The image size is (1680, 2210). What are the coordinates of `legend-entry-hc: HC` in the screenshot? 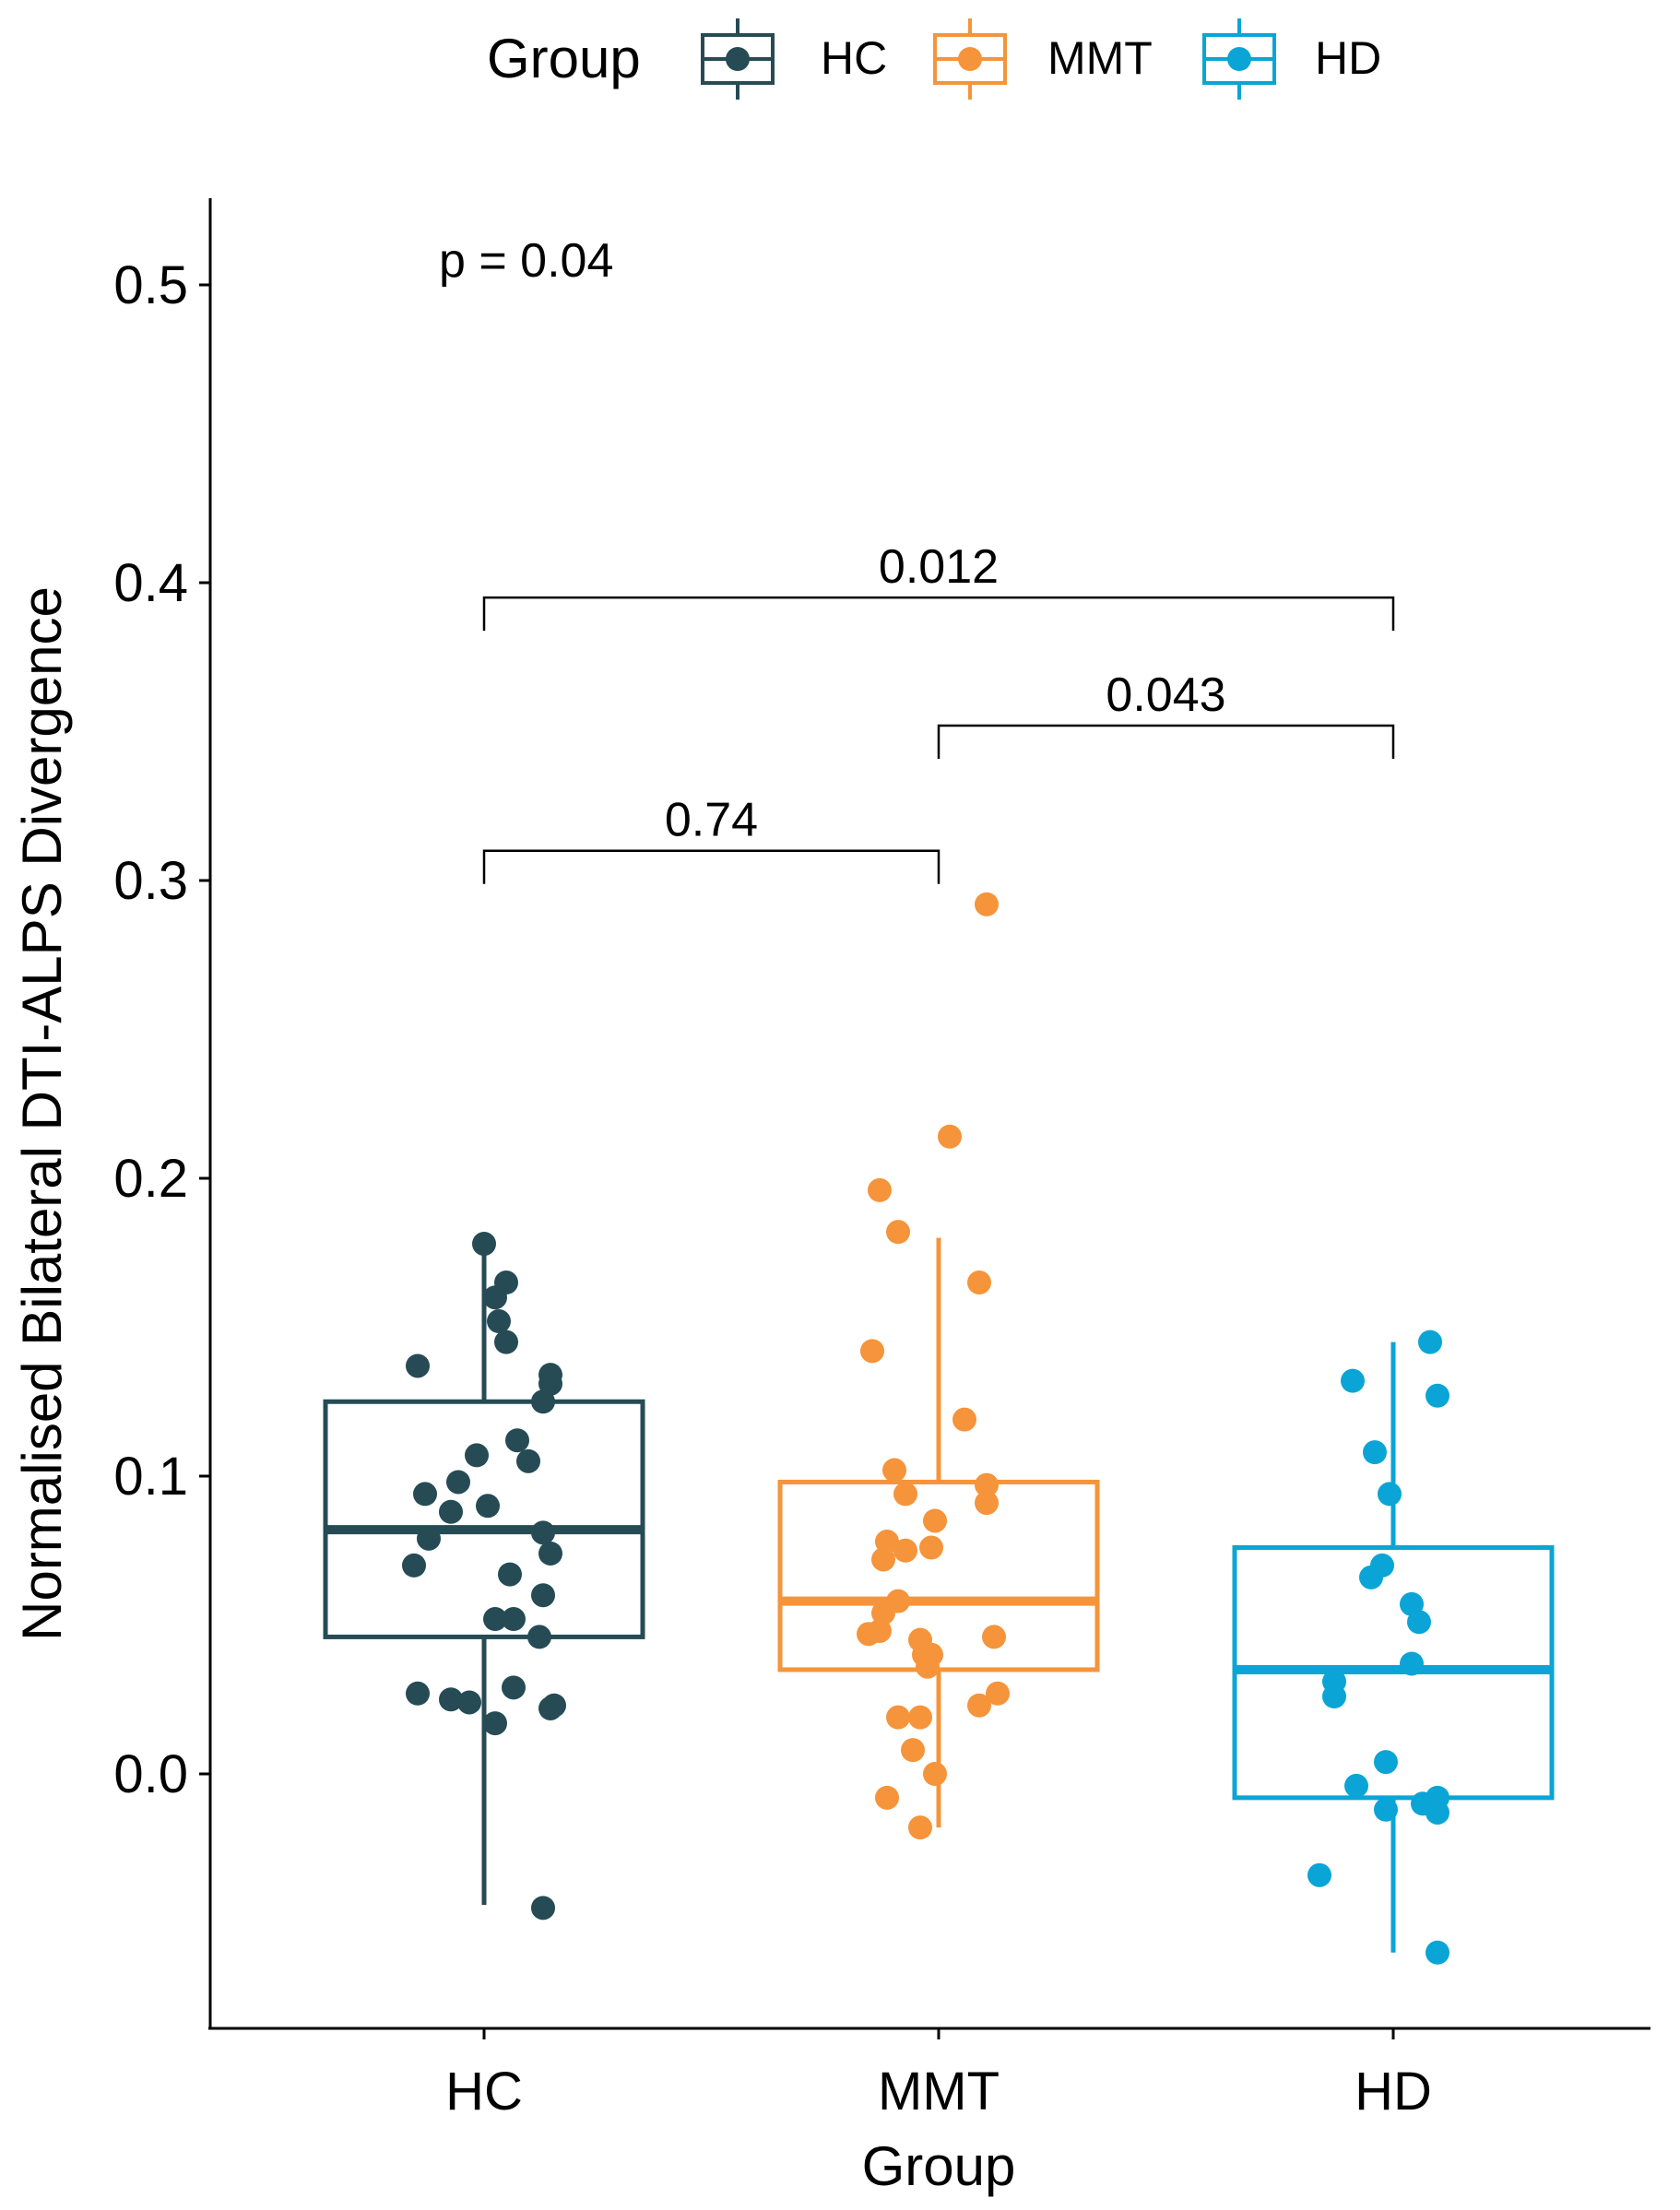 It's located at (794, 59).